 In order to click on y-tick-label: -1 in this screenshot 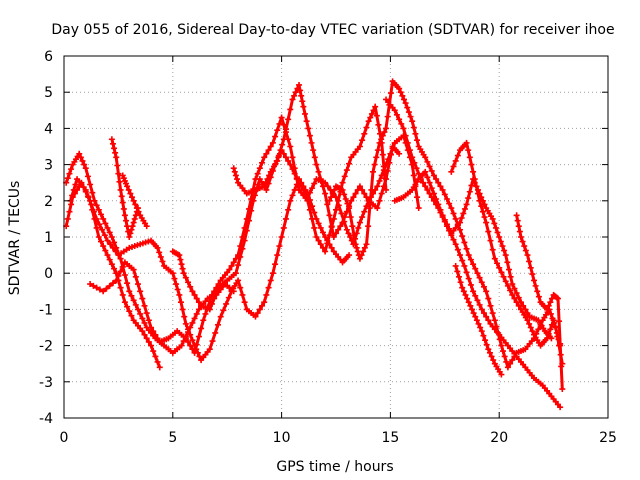, I will do `click(46, 310)`.